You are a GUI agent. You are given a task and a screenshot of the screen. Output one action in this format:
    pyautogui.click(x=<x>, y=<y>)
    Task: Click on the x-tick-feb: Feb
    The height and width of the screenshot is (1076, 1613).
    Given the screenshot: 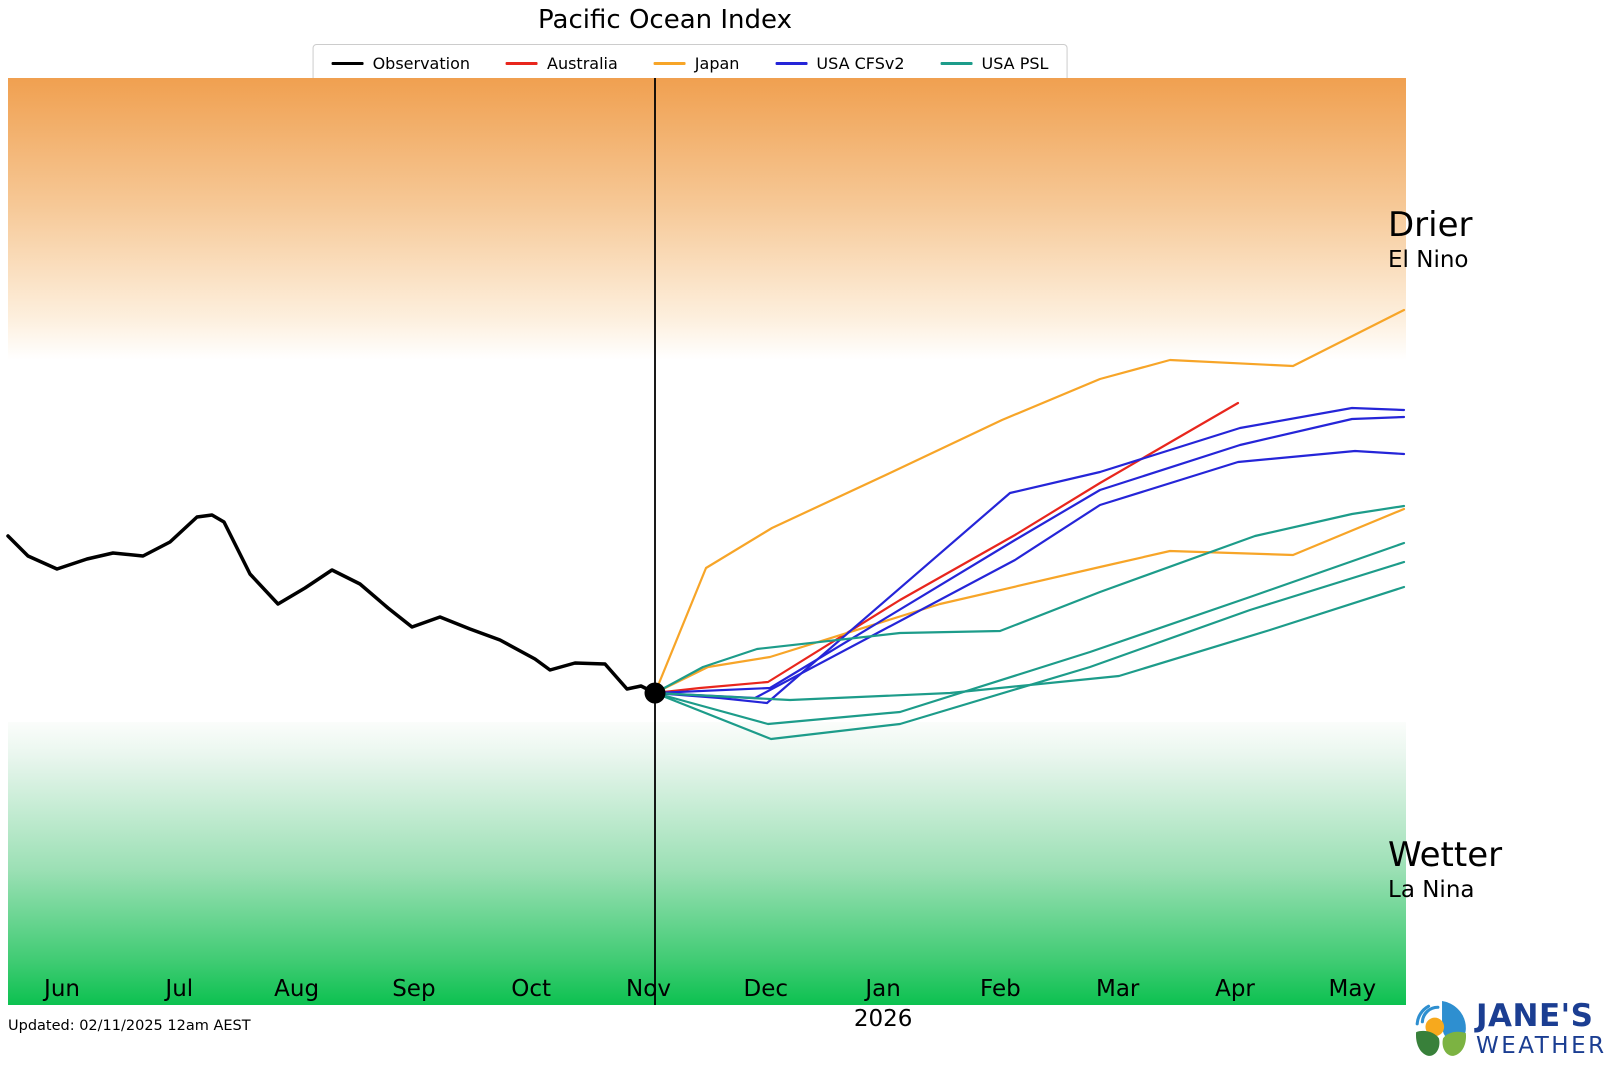 What is the action you would take?
    pyautogui.click(x=1000, y=989)
    